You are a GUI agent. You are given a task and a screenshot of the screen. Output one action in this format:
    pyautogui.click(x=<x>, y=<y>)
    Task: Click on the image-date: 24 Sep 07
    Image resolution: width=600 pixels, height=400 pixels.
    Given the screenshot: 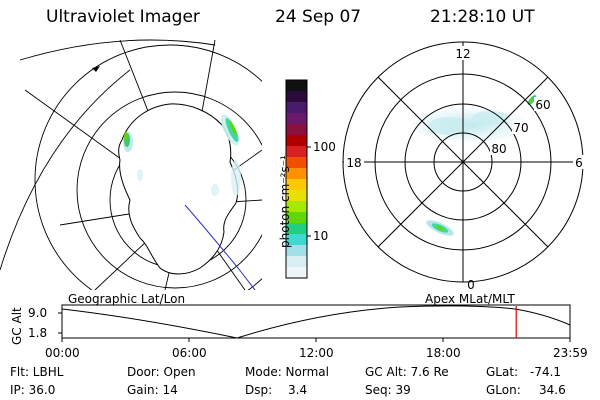 What is the action you would take?
    pyautogui.click(x=318, y=17)
    